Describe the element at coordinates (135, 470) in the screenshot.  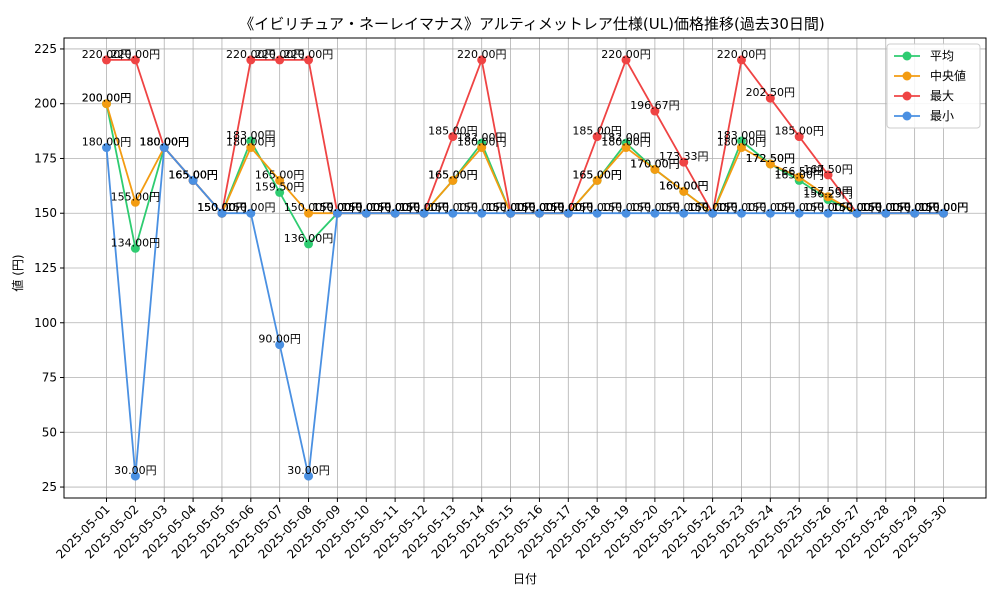
I see `data-label: 30.00円` at that location.